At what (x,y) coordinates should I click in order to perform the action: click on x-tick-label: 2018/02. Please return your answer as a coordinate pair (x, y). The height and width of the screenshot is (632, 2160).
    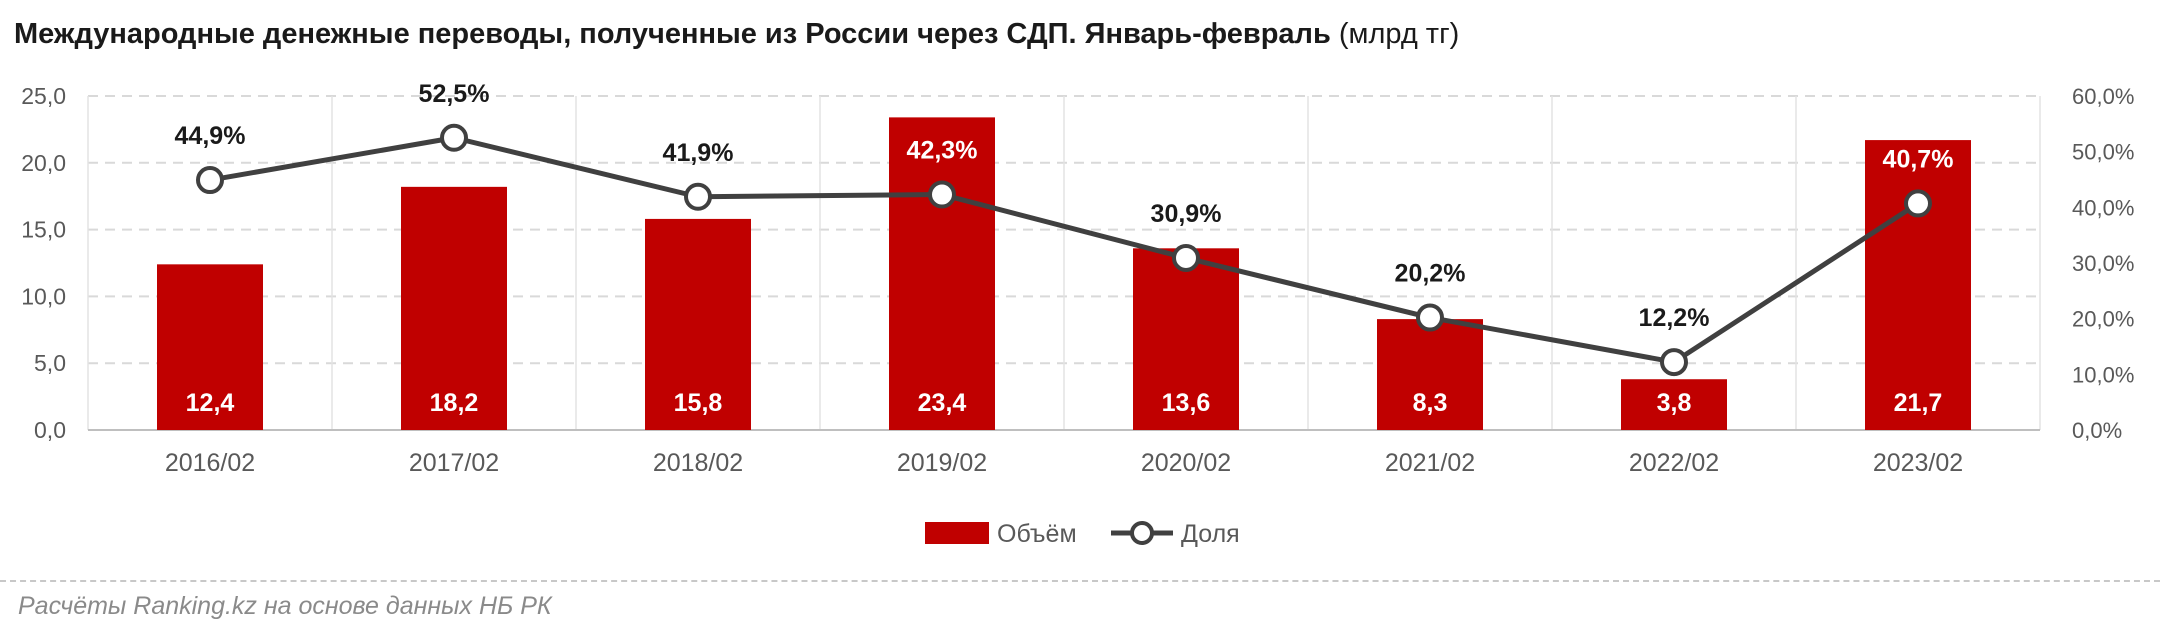
    Looking at the image, I should click on (698, 463).